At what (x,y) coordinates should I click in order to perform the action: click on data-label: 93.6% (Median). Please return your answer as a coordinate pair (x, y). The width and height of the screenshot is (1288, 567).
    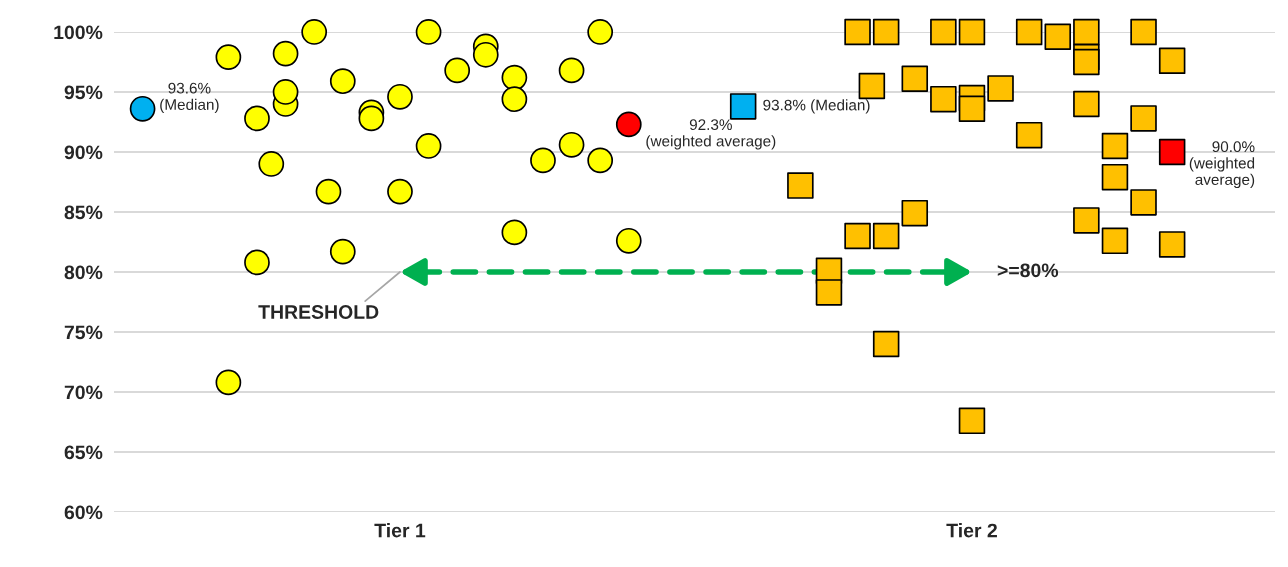
    Looking at the image, I should click on (189, 98).